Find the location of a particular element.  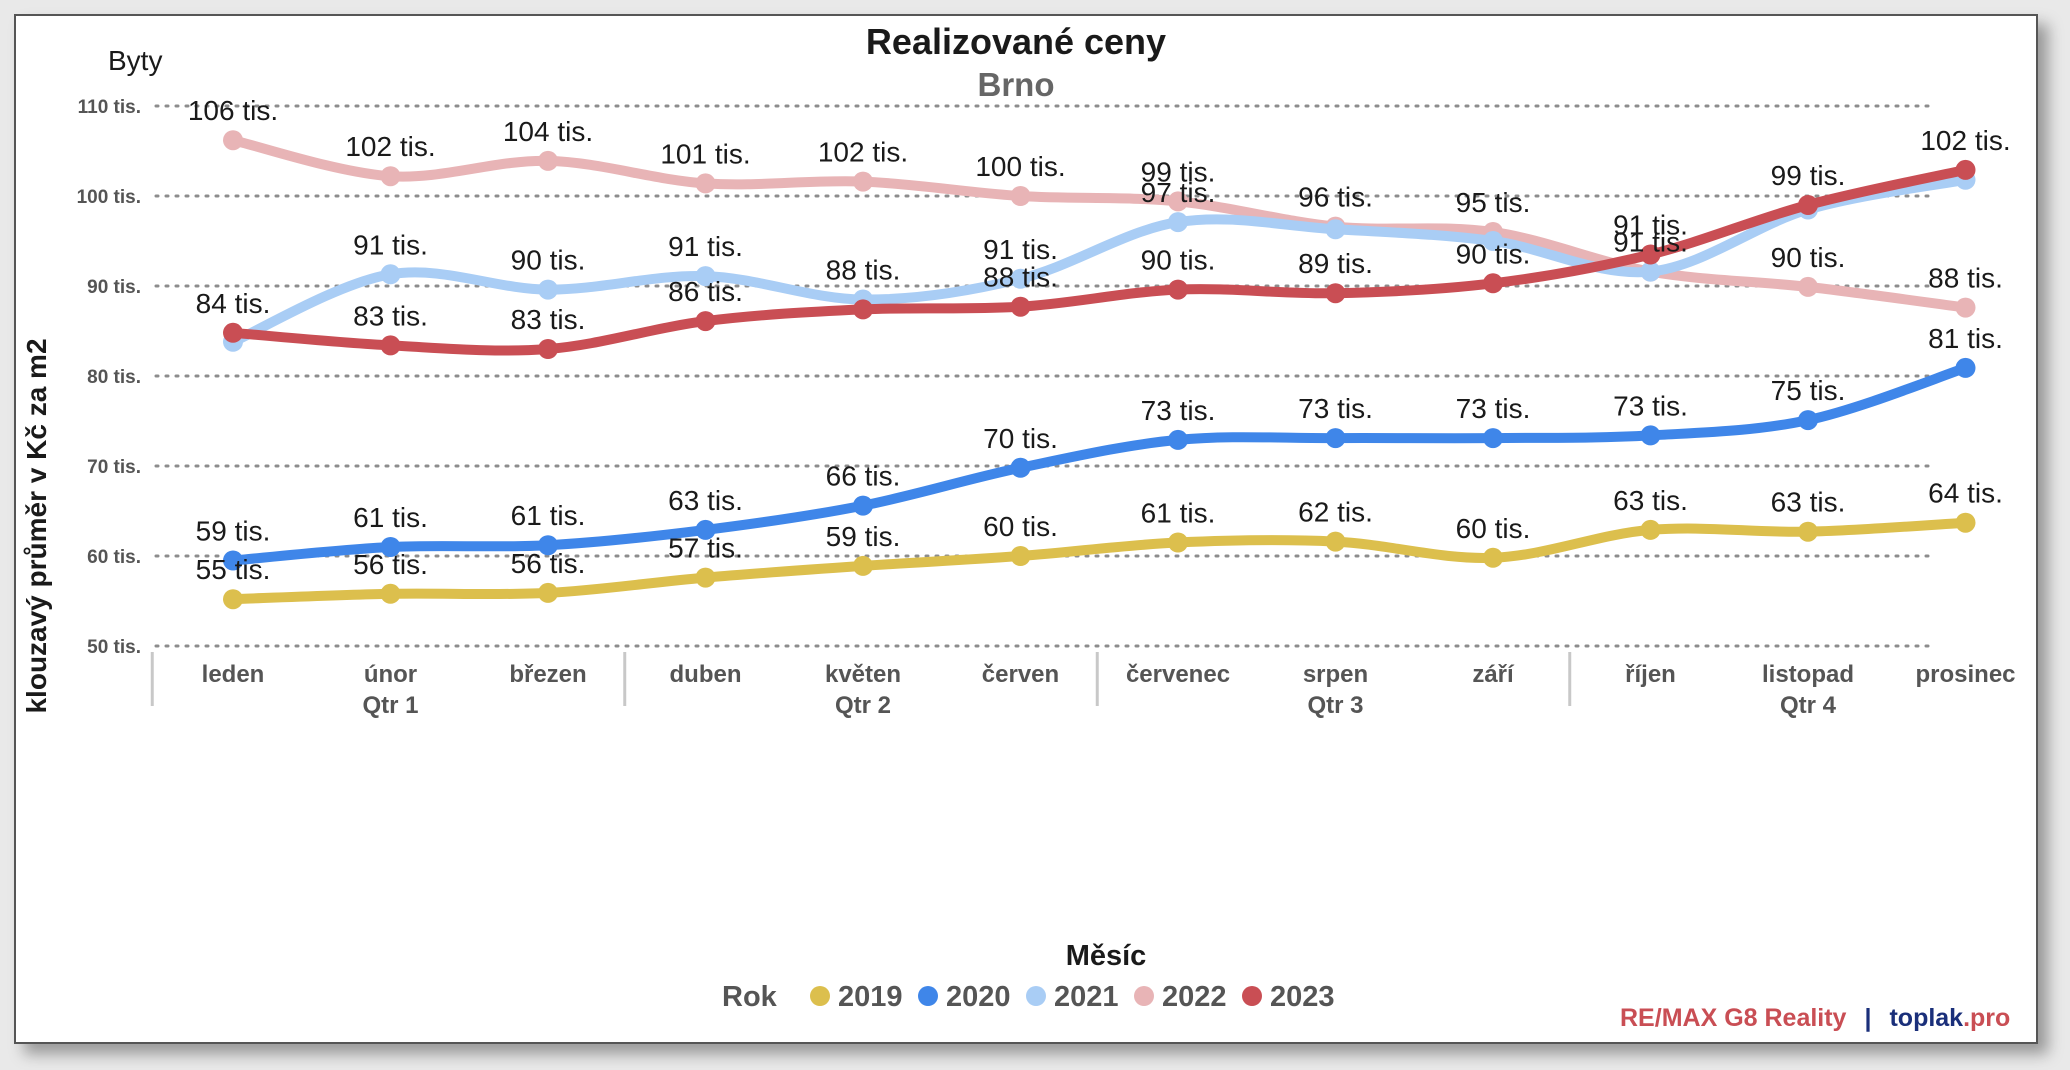

x-axis-label: Měsíc is located at coordinates (1106, 956).